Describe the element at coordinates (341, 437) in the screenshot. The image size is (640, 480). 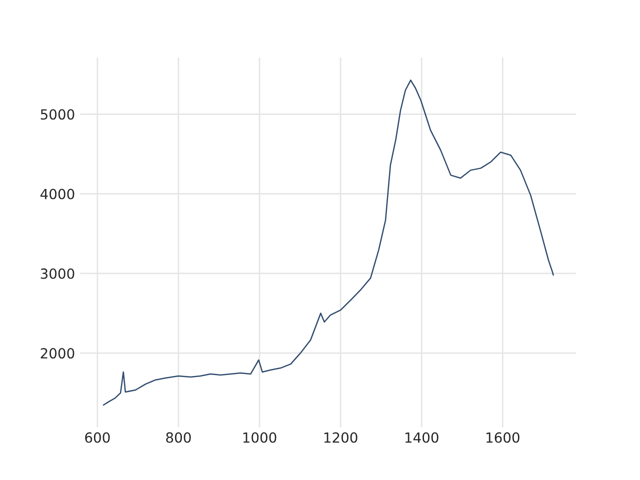
I see `x-tick-label: 1200` at that location.